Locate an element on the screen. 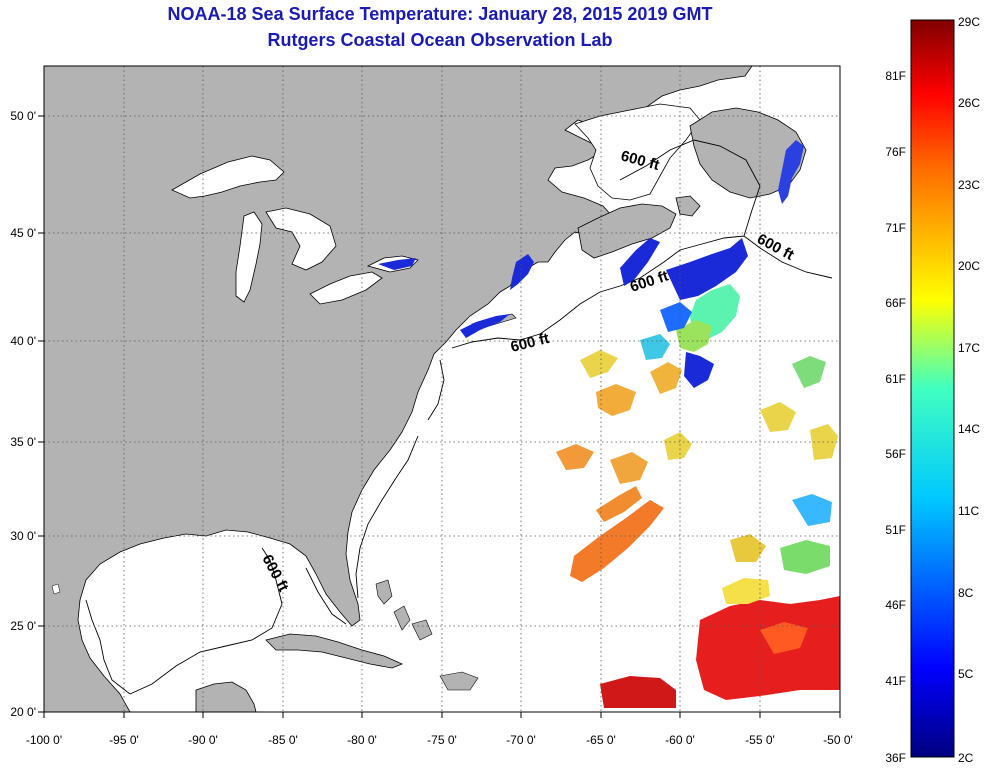 The width and height of the screenshot is (984, 770). colorbar-label-c: 8C is located at coordinates (966, 593).